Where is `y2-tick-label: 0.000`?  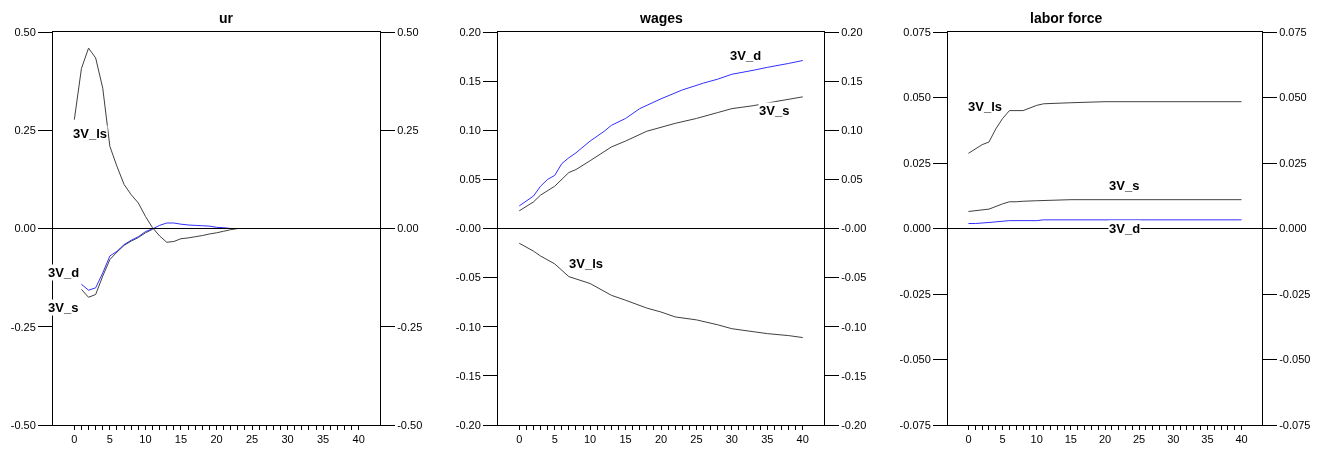 y2-tick-label: 0.000 is located at coordinates (1293, 228).